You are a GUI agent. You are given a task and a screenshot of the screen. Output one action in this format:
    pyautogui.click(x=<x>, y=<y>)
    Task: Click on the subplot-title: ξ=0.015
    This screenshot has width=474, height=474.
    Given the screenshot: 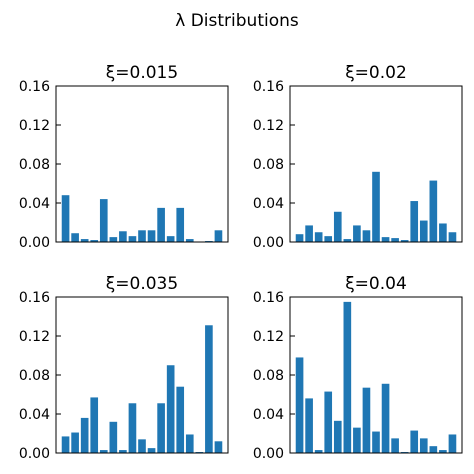 What is the action you would take?
    pyautogui.click(x=142, y=73)
    